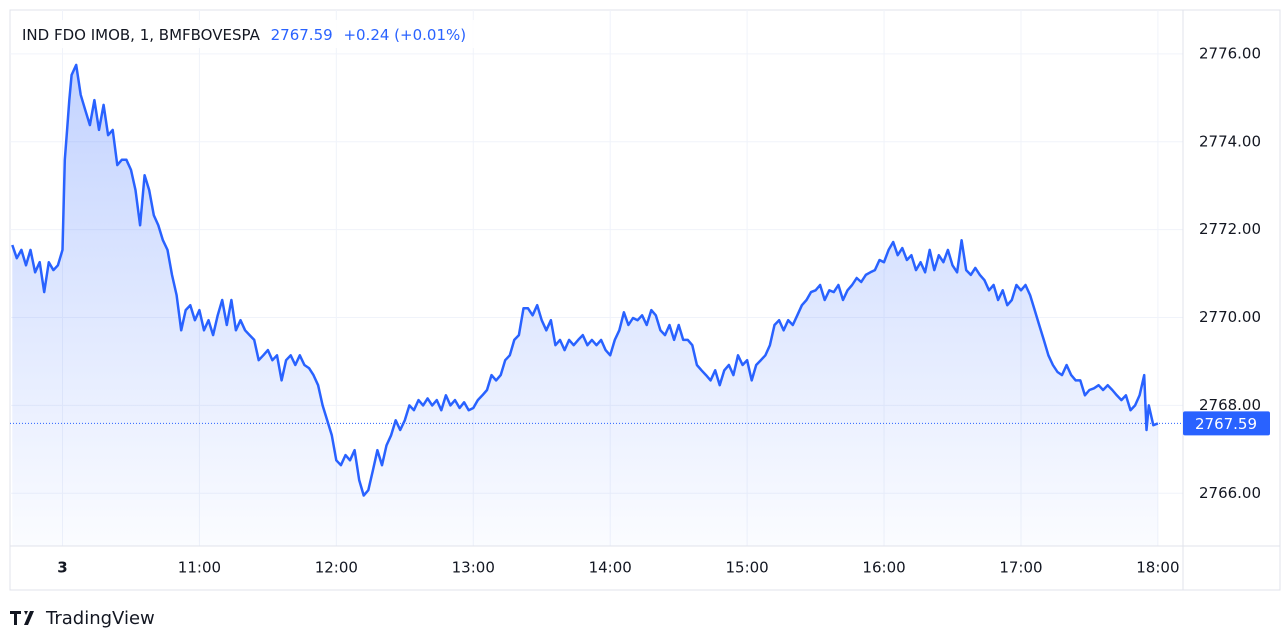 The height and width of the screenshot is (630, 1288). Describe the element at coordinates (1230, 141) in the screenshot. I see `y-tick-label: 2774.00` at that location.